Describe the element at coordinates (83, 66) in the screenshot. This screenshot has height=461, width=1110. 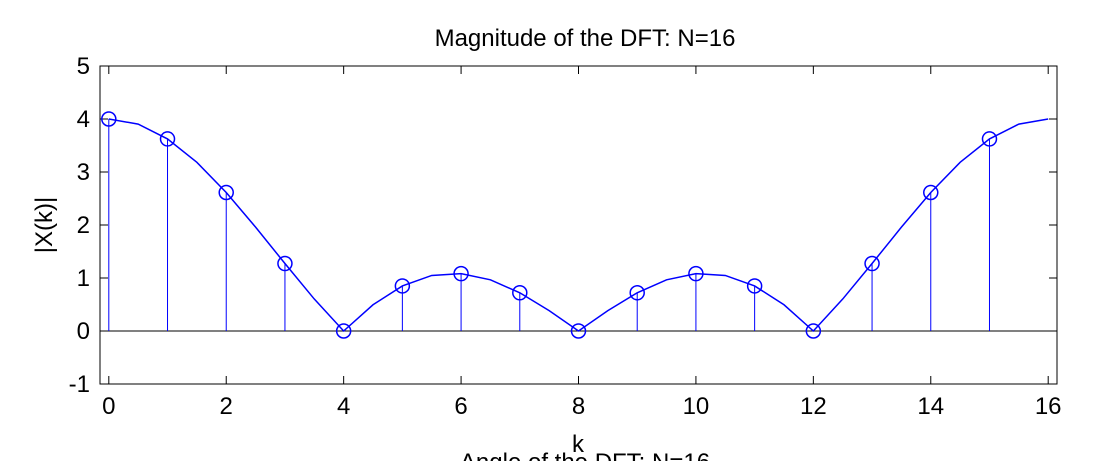
I see `y-tick-label: 5` at that location.